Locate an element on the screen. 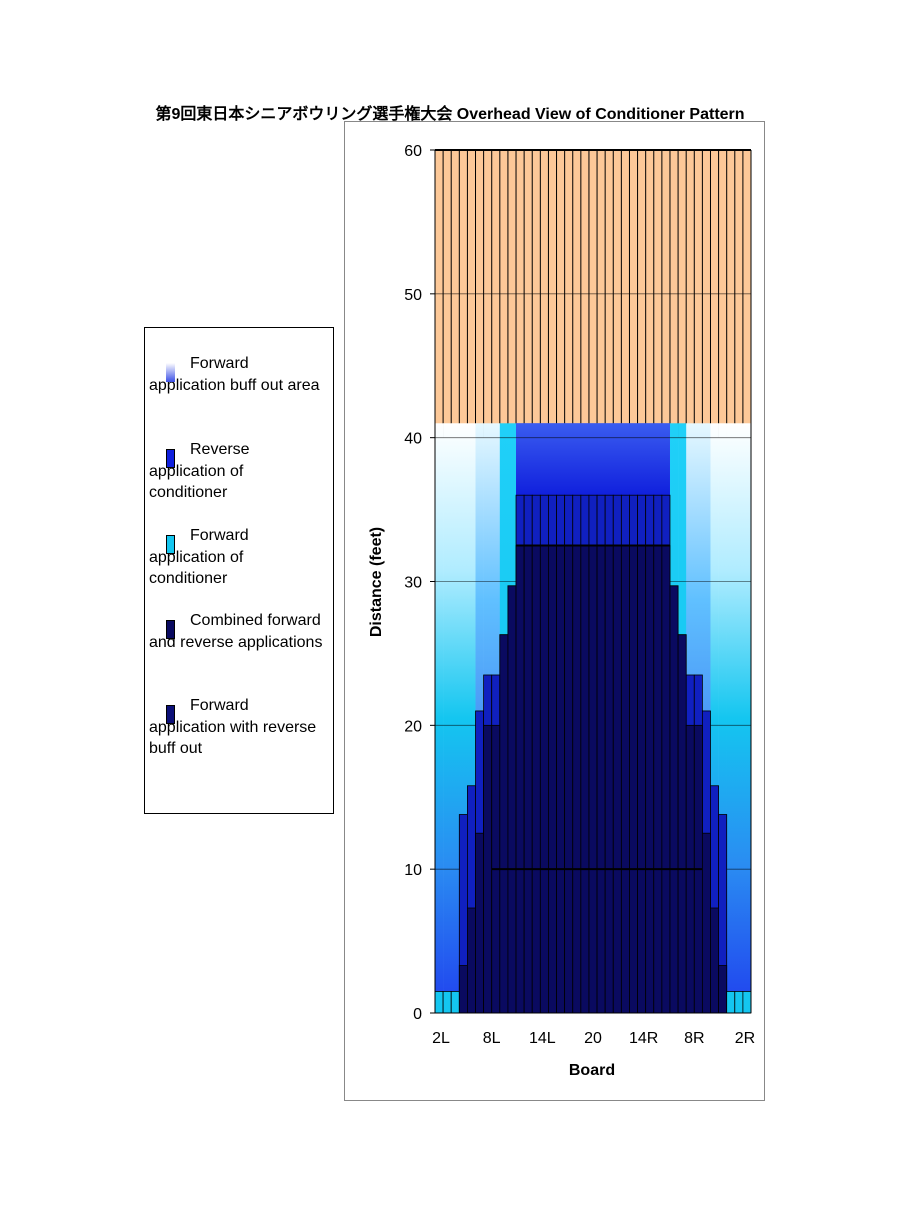  x-tick-label: 20 is located at coordinates (593, 1038).